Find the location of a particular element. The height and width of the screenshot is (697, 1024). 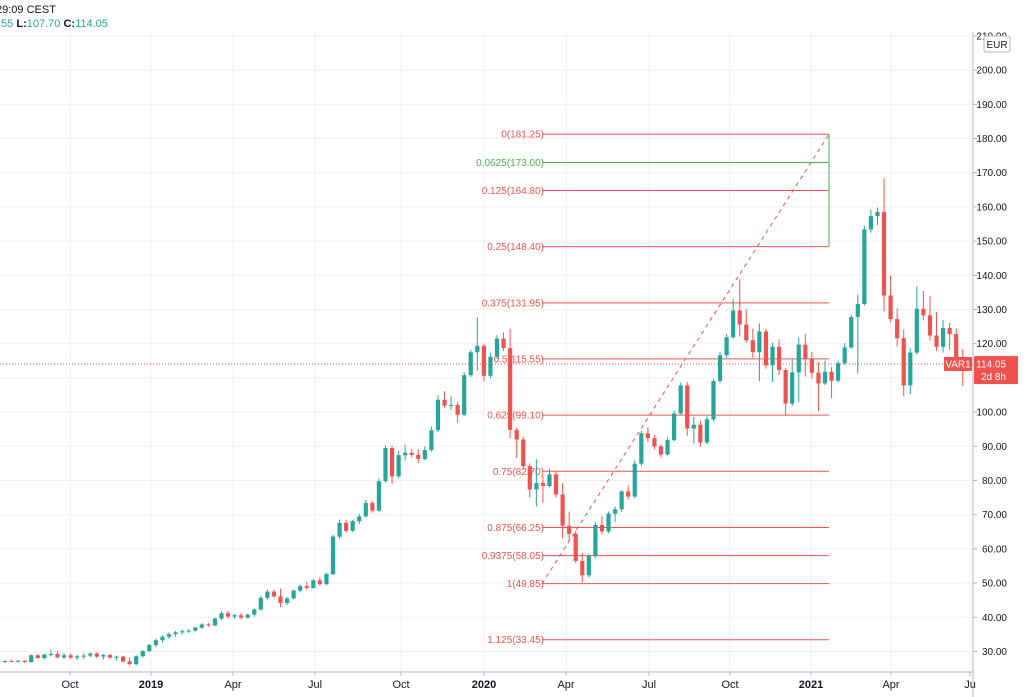

fib-level-label: 0.125(164.80) is located at coordinates (513, 191).